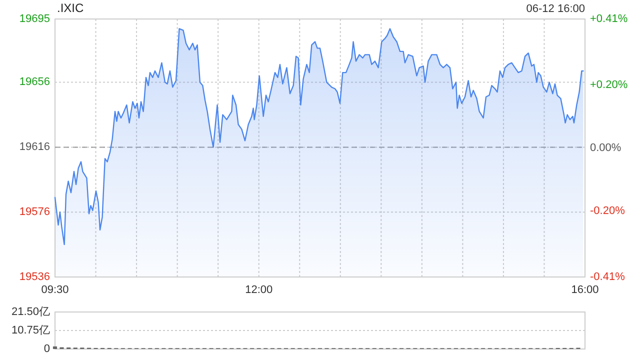  What do you see at coordinates (34, 18) in the screenshot?
I see `y-tick-label: 19695` at bounding box center [34, 18].